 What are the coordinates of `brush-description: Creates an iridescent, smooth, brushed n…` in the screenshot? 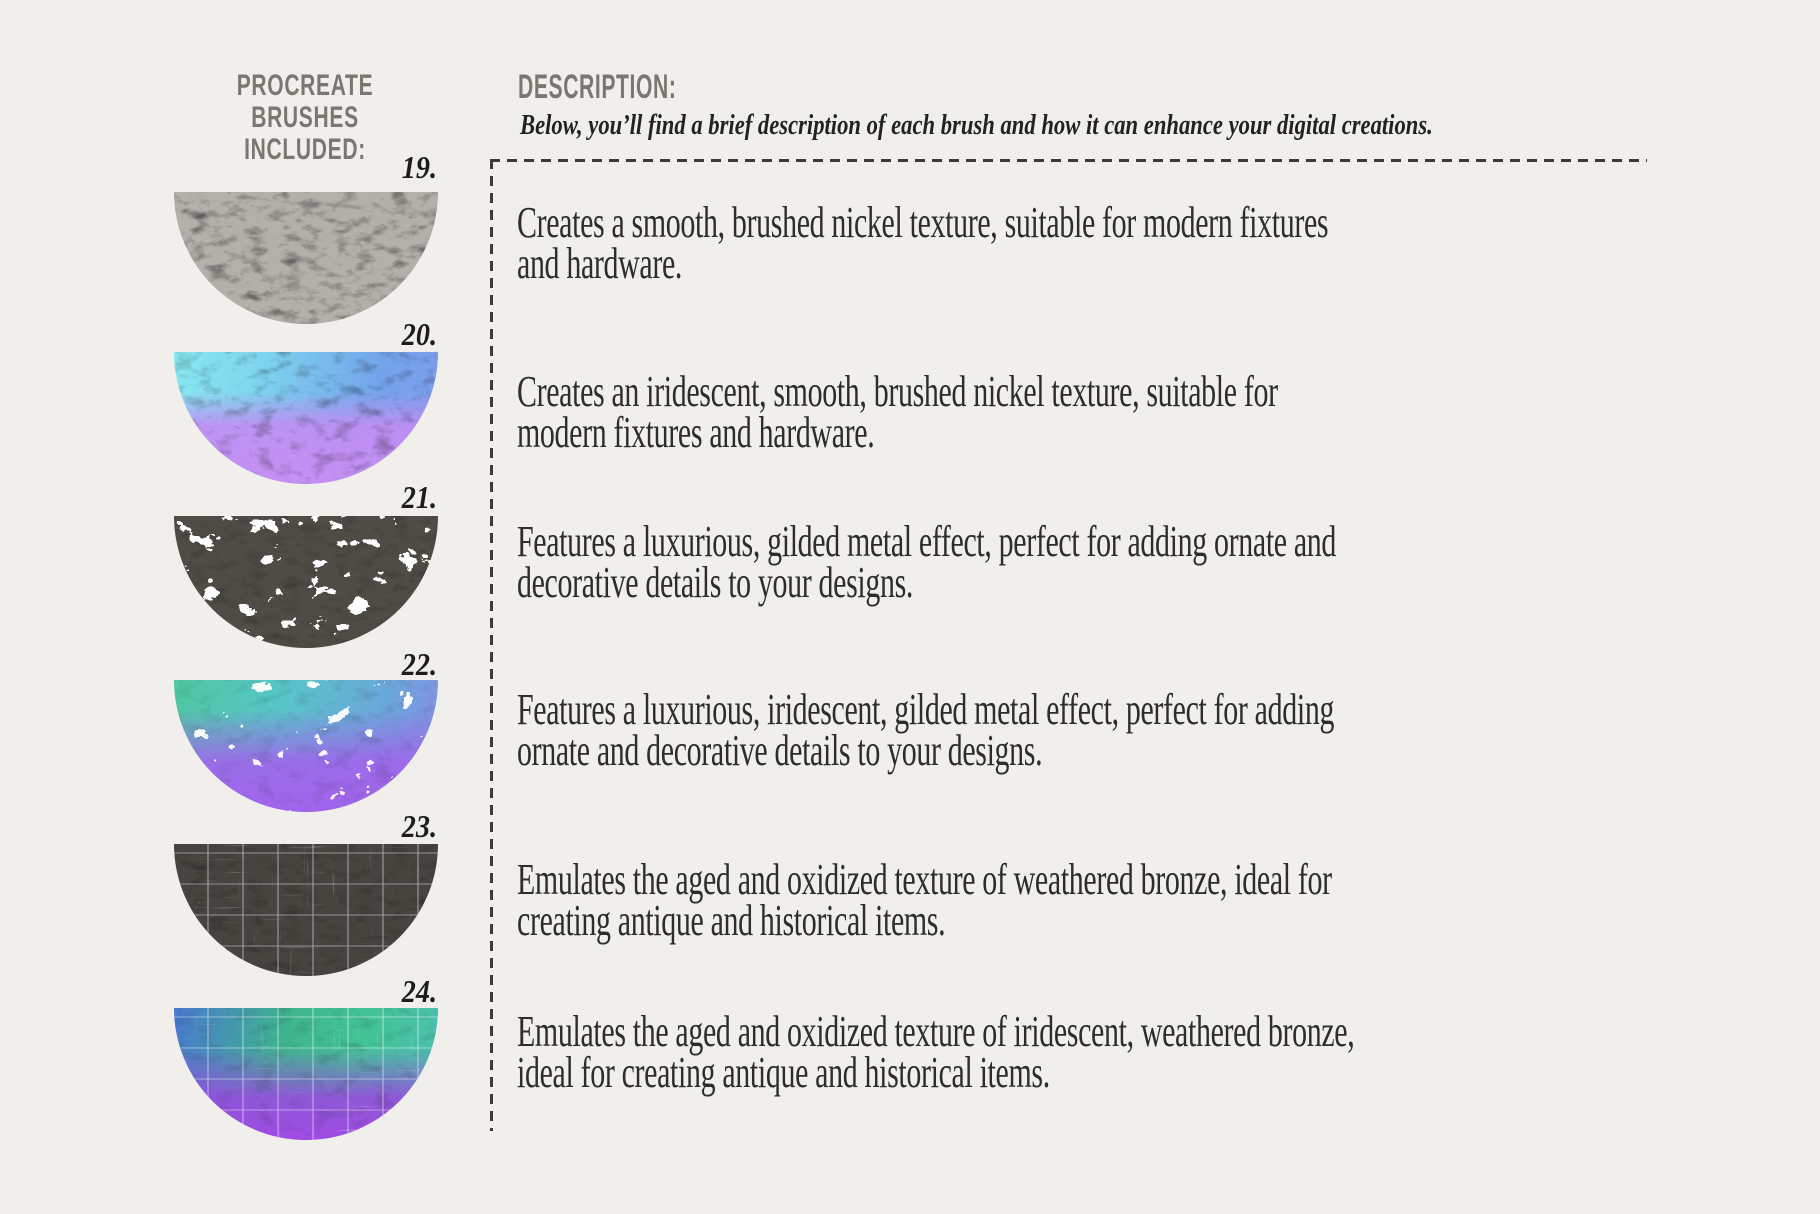 It's located at (1076, 412).